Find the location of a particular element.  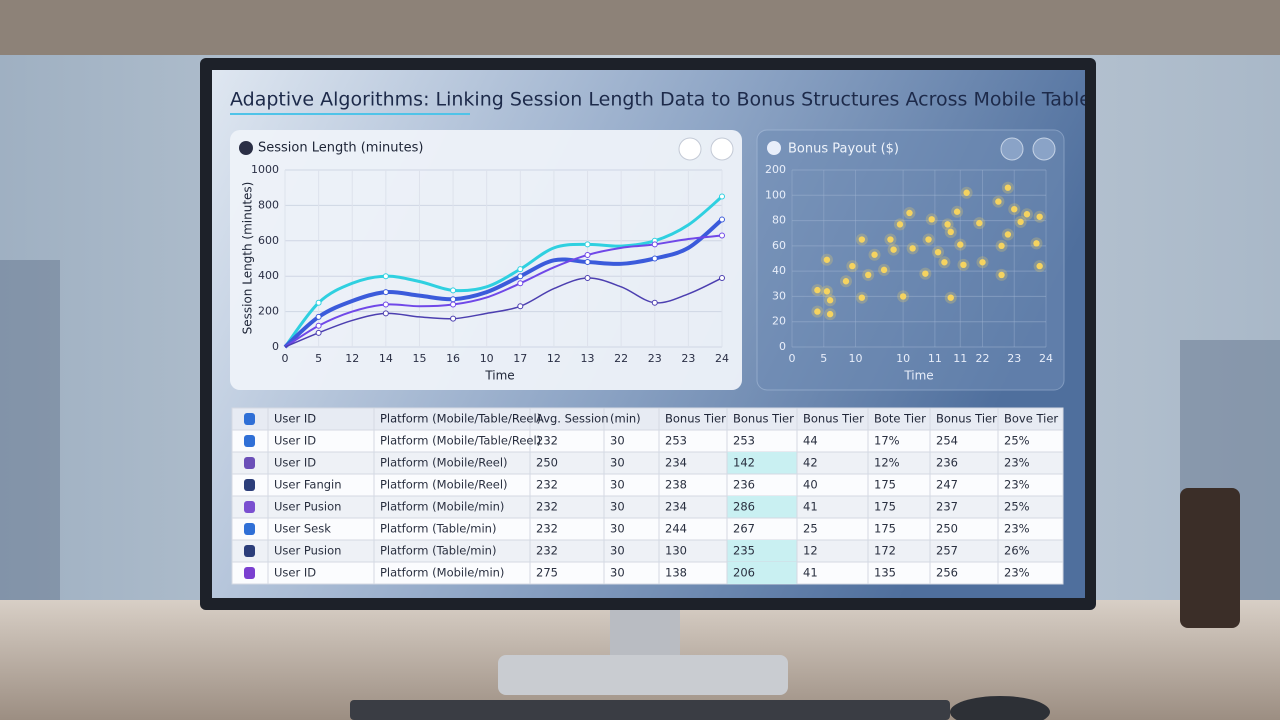

table-cell: 275 is located at coordinates (547, 573).